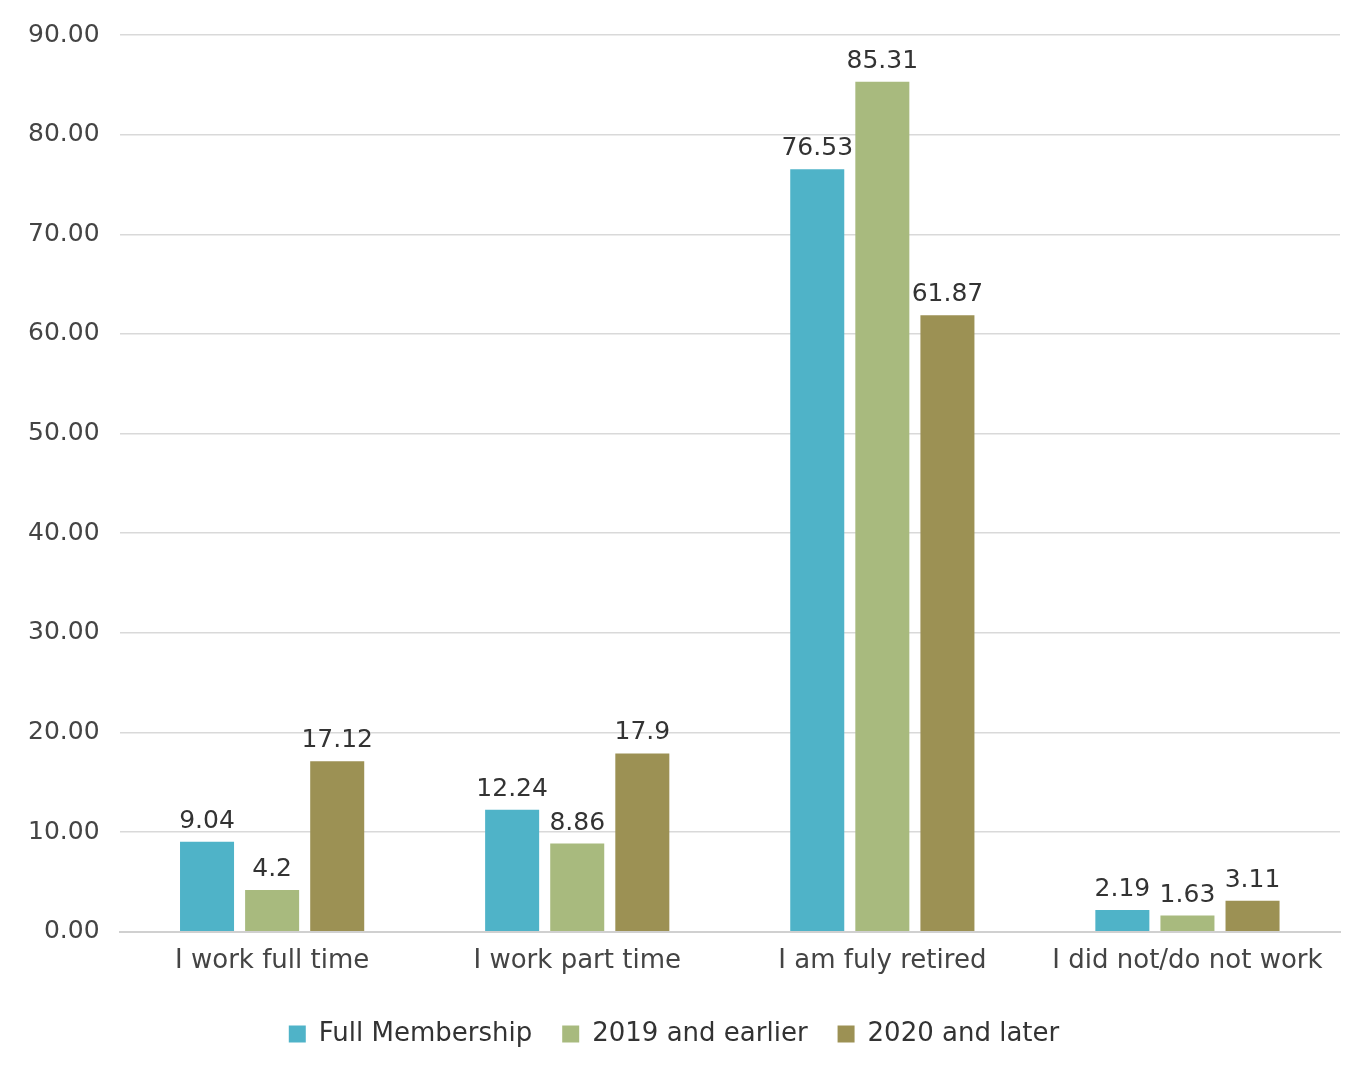  Describe the element at coordinates (577, 959) in the screenshot. I see `x-tick-label: I work part time` at that location.